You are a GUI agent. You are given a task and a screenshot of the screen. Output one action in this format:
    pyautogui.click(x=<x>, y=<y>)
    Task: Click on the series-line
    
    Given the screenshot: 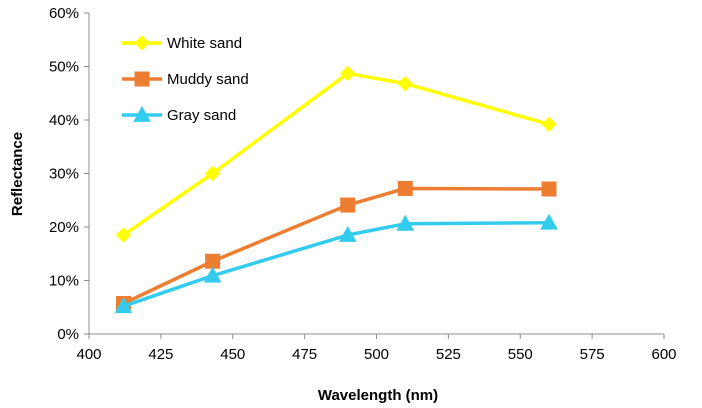 What is the action you would take?
    pyautogui.click(x=336, y=264)
    